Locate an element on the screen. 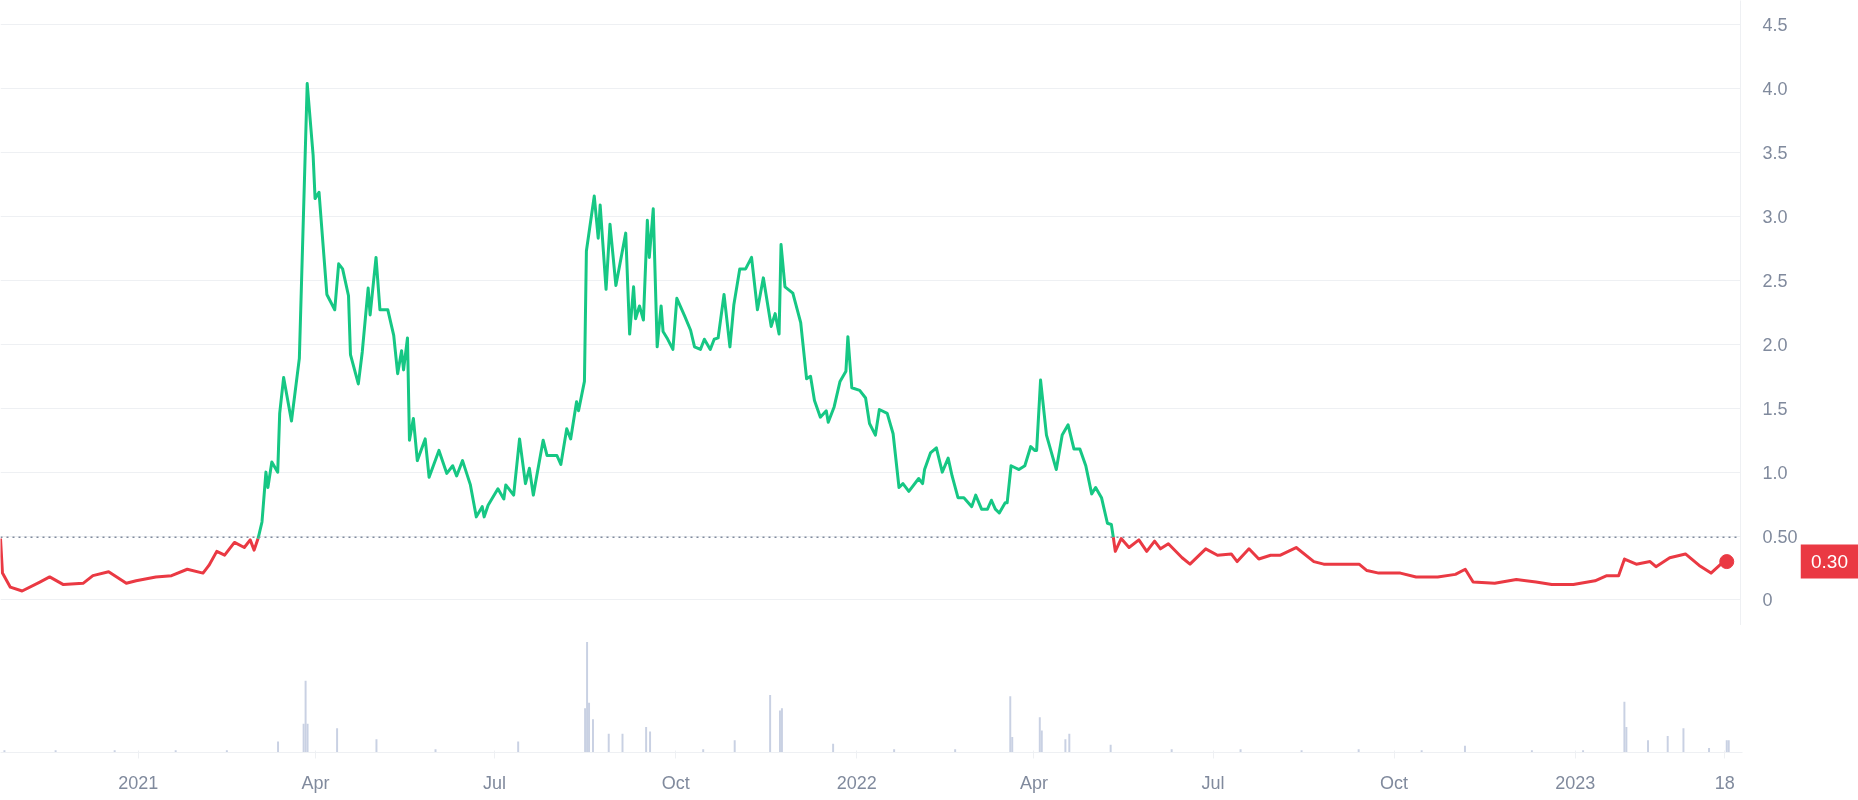 This screenshot has width=1858, height=800. y-tick-label: 4.5 is located at coordinates (1775, 25).